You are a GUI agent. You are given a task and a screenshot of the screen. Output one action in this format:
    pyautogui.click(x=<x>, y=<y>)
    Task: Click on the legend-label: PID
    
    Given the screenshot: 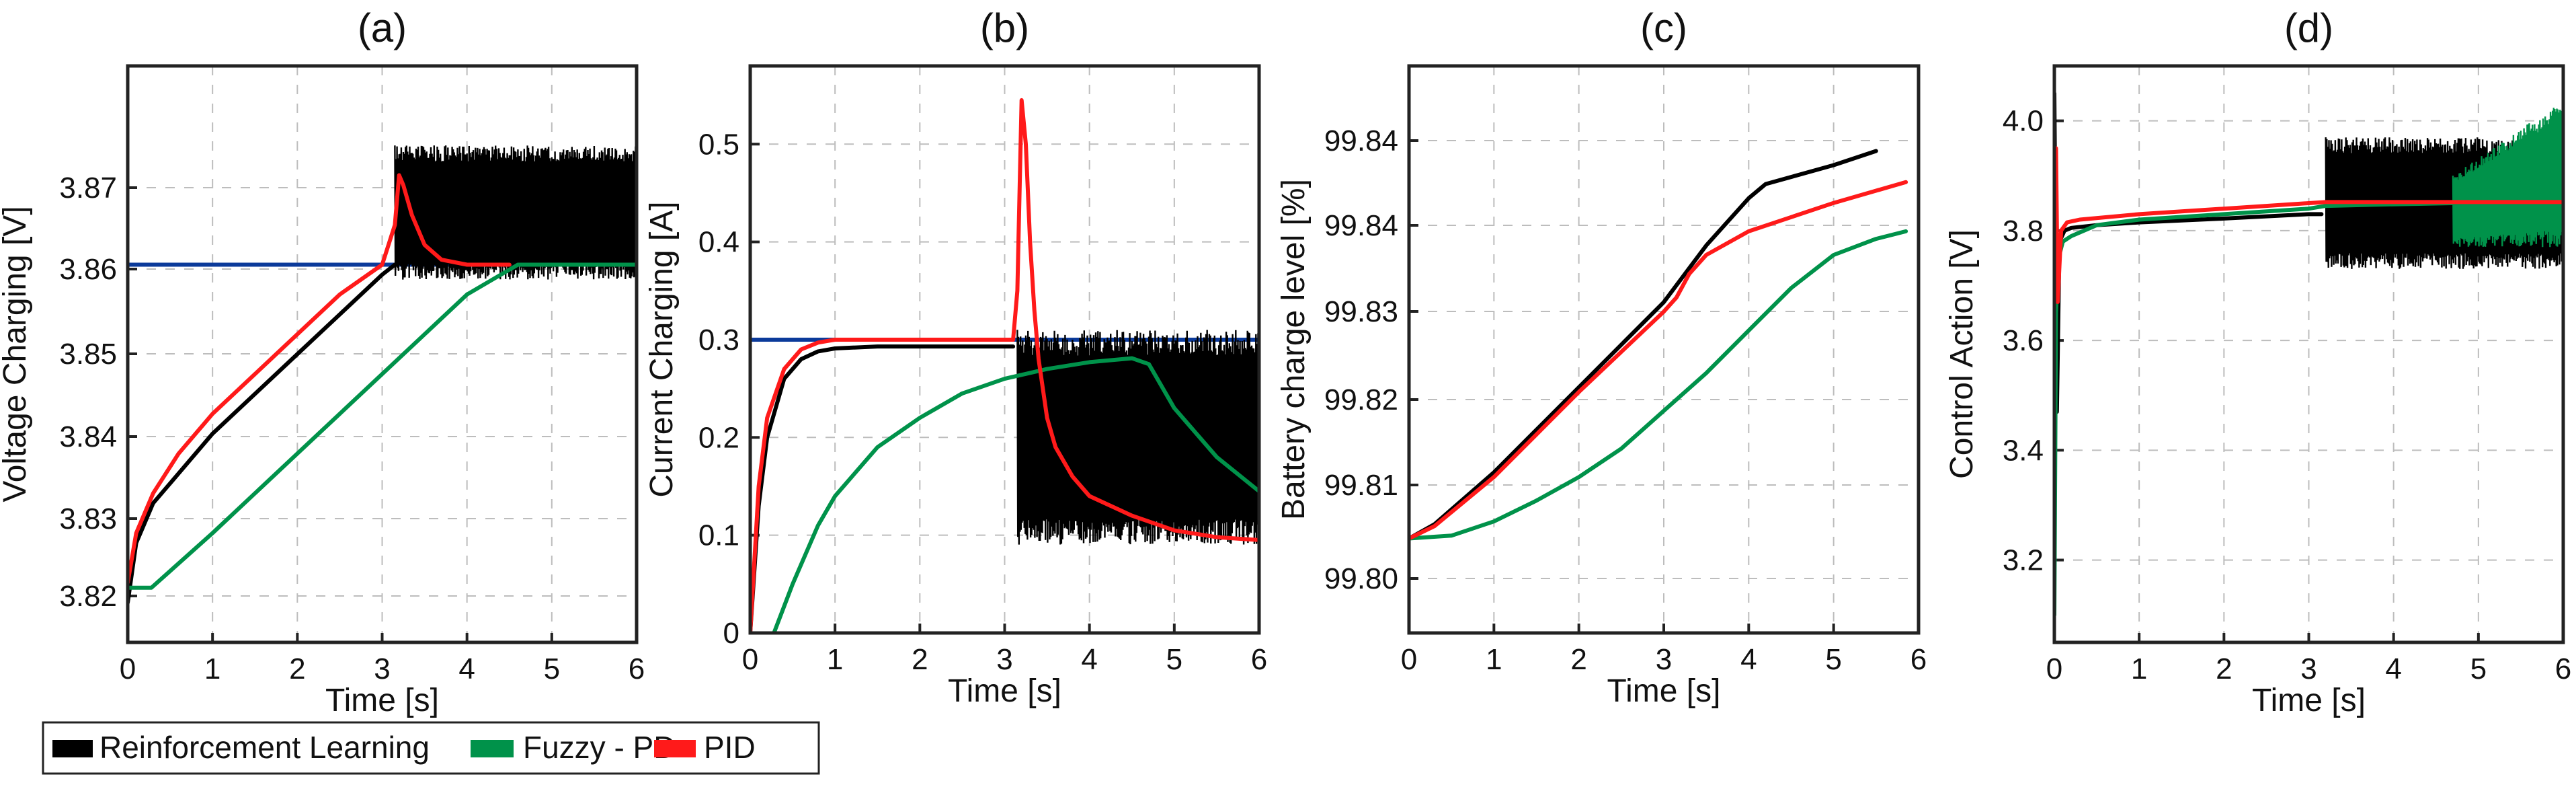 What is the action you would take?
    pyautogui.click(x=730, y=748)
    